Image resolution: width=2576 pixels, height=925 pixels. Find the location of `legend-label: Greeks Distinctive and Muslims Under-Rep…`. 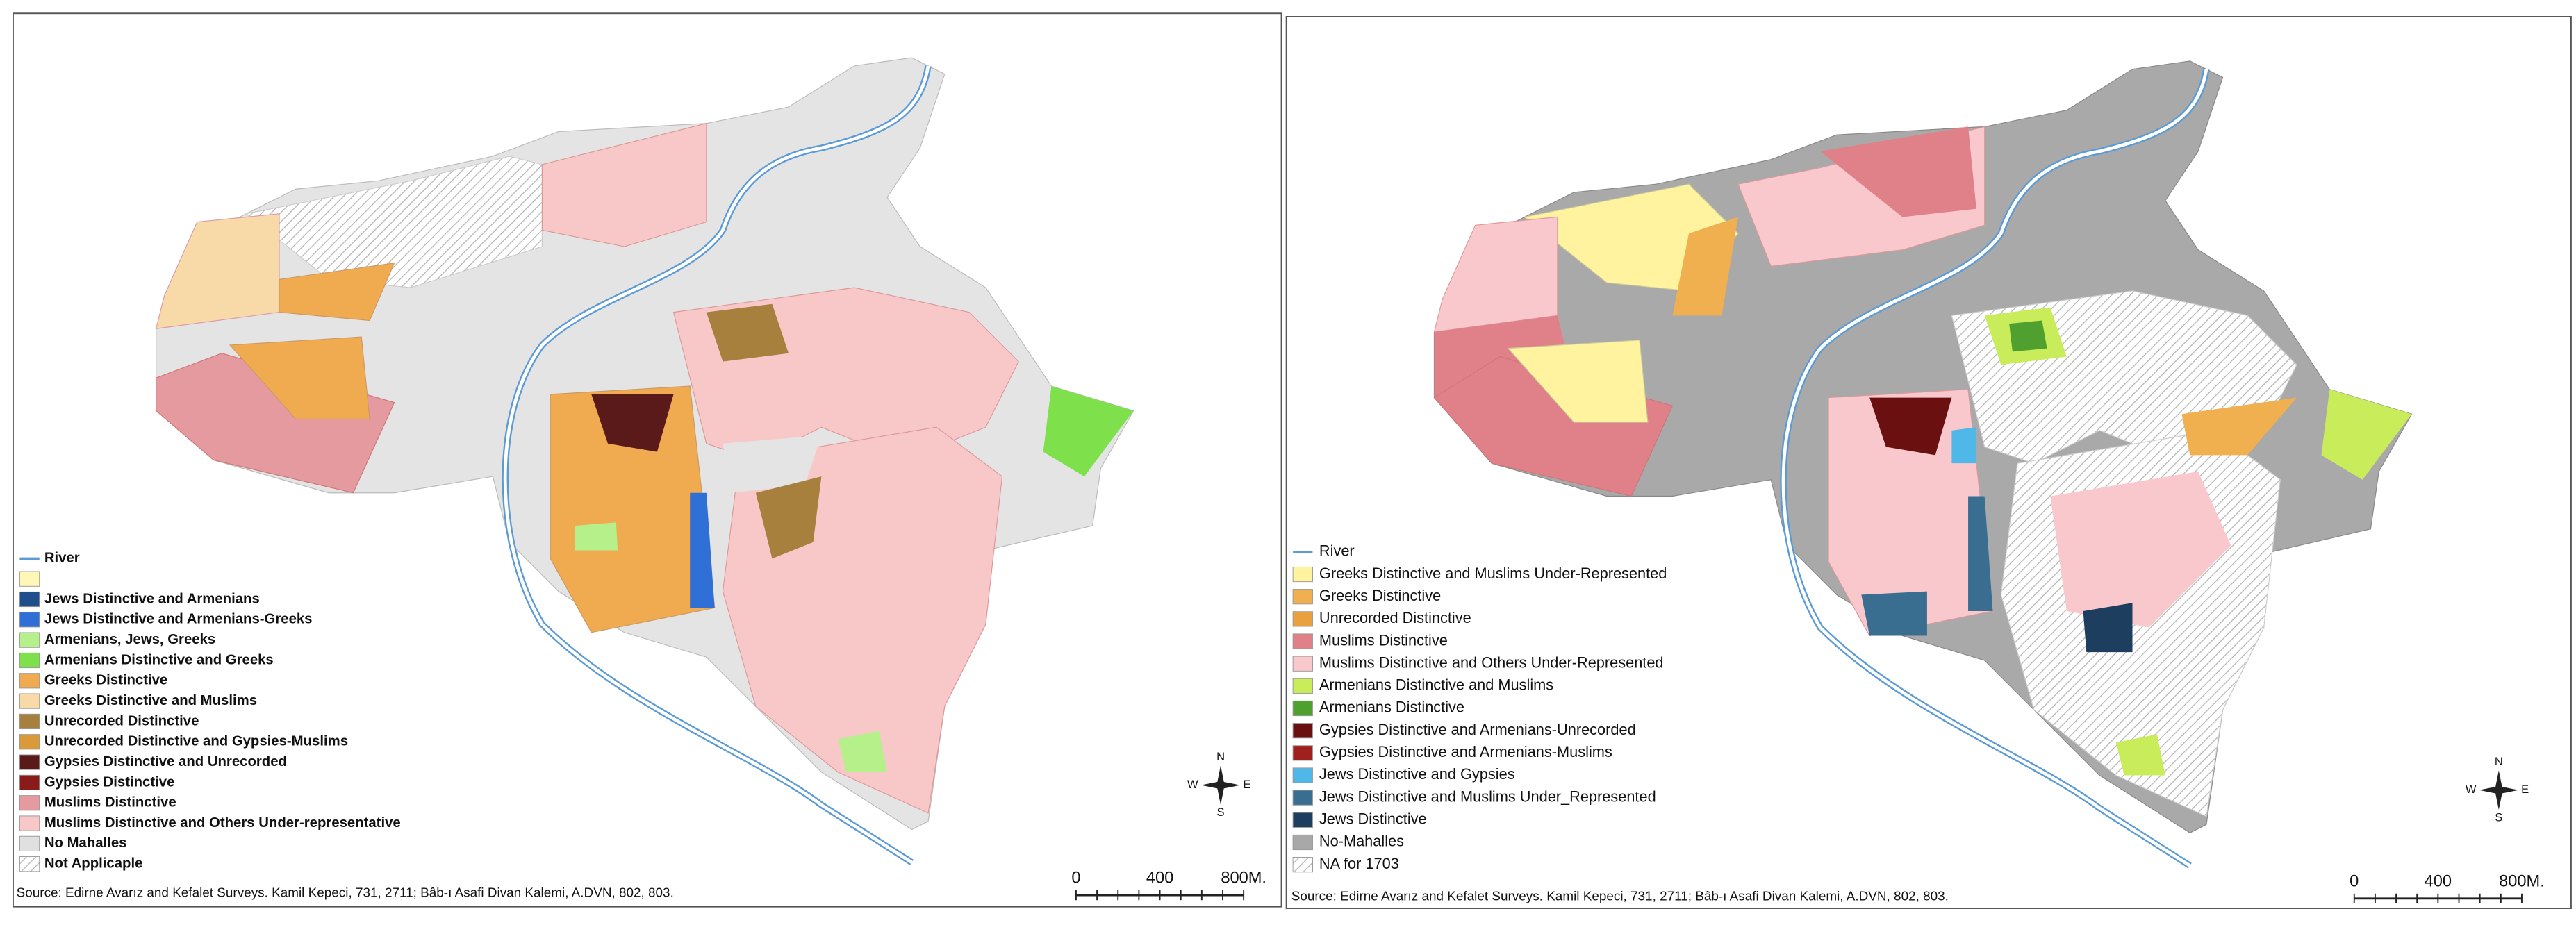

legend-label: Greeks Distinctive and Muslims Under-Rep… is located at coordinates (1493, 573).